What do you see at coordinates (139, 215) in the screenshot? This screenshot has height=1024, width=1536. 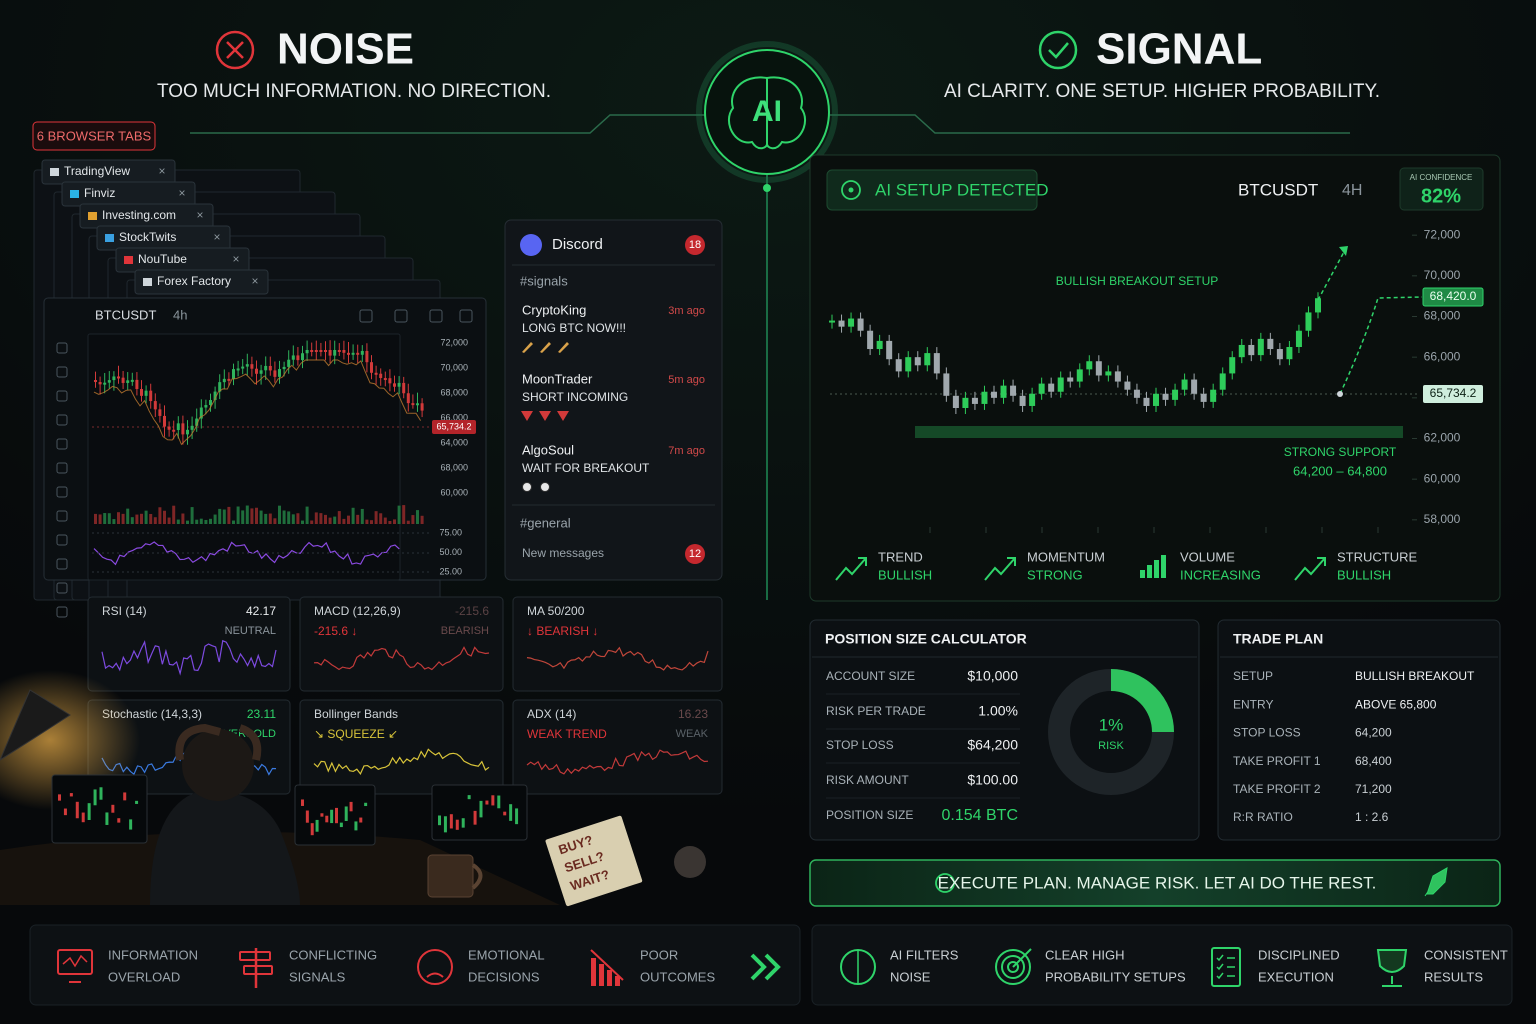 I see `tab-title: Investing.com` at bounding box center [139, 215].